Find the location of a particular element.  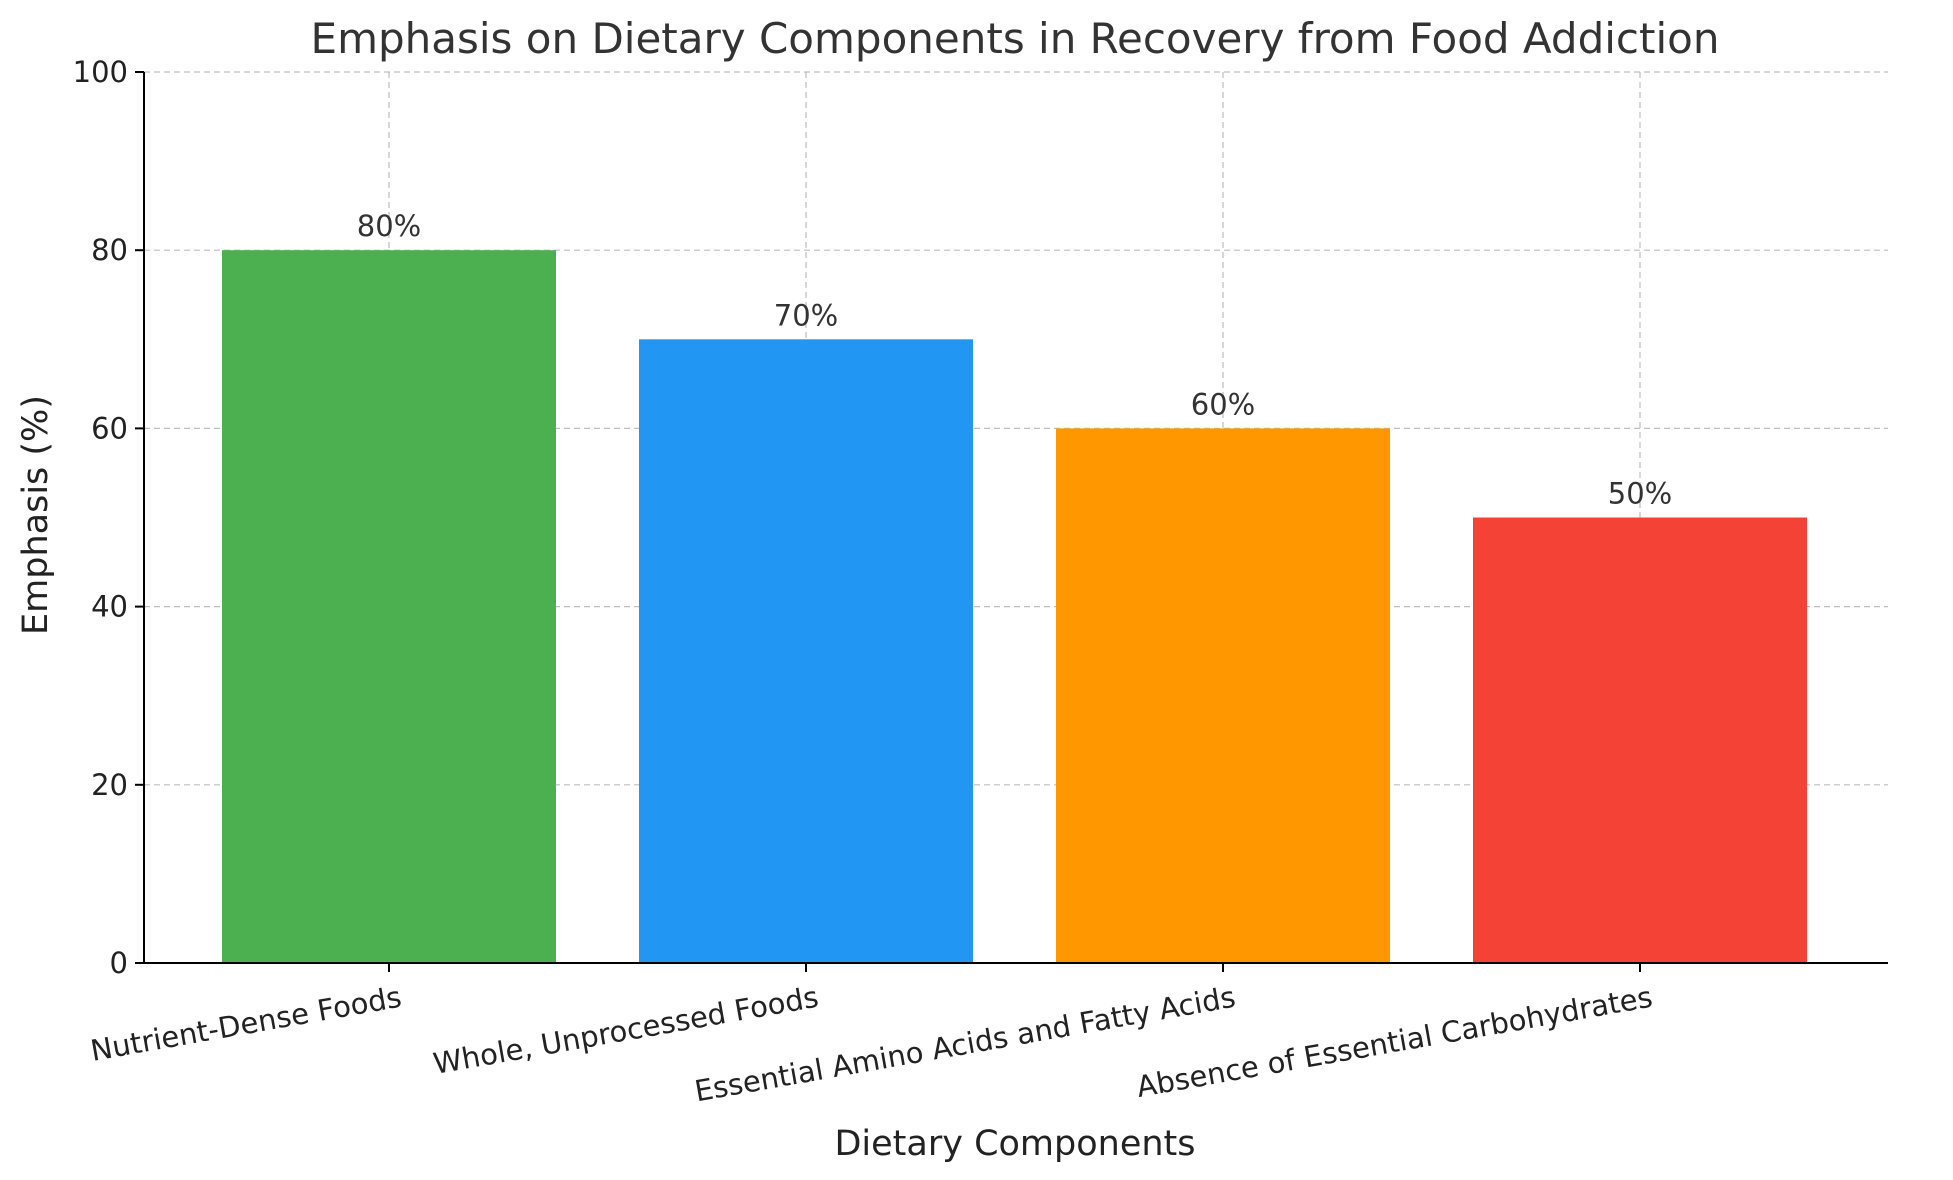

y-tick-label: 0 is located at coordinates (119, 963).